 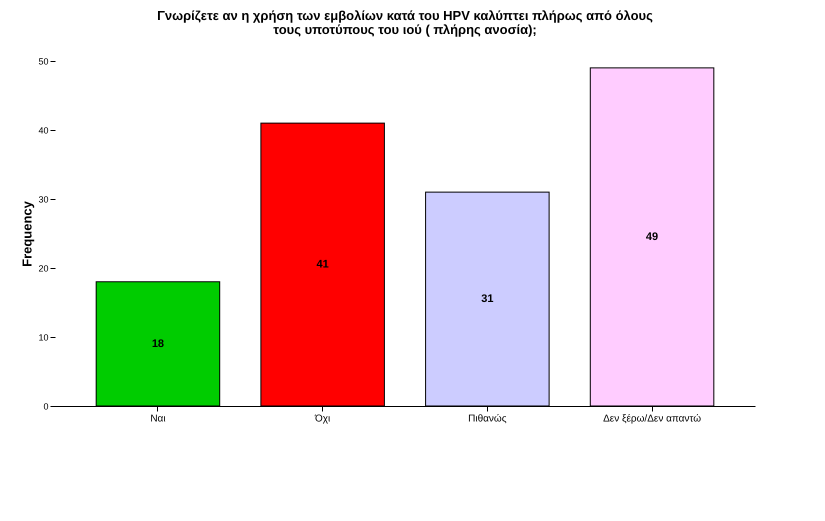 I want to click on x-tick-label: Δεν ξέρω/Δεν απαντώ, so click(x=652, y=419).